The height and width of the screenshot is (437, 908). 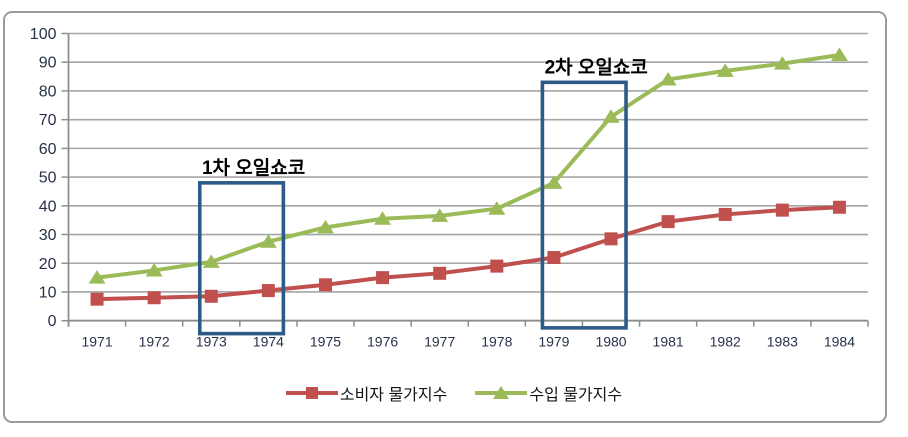 I want to click on oil-shock-1-box, so click(x=241, y=258).